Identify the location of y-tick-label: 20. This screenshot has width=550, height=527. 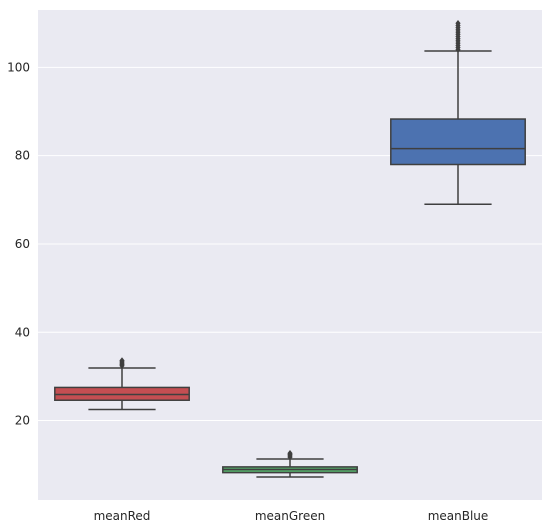
(22, 421).